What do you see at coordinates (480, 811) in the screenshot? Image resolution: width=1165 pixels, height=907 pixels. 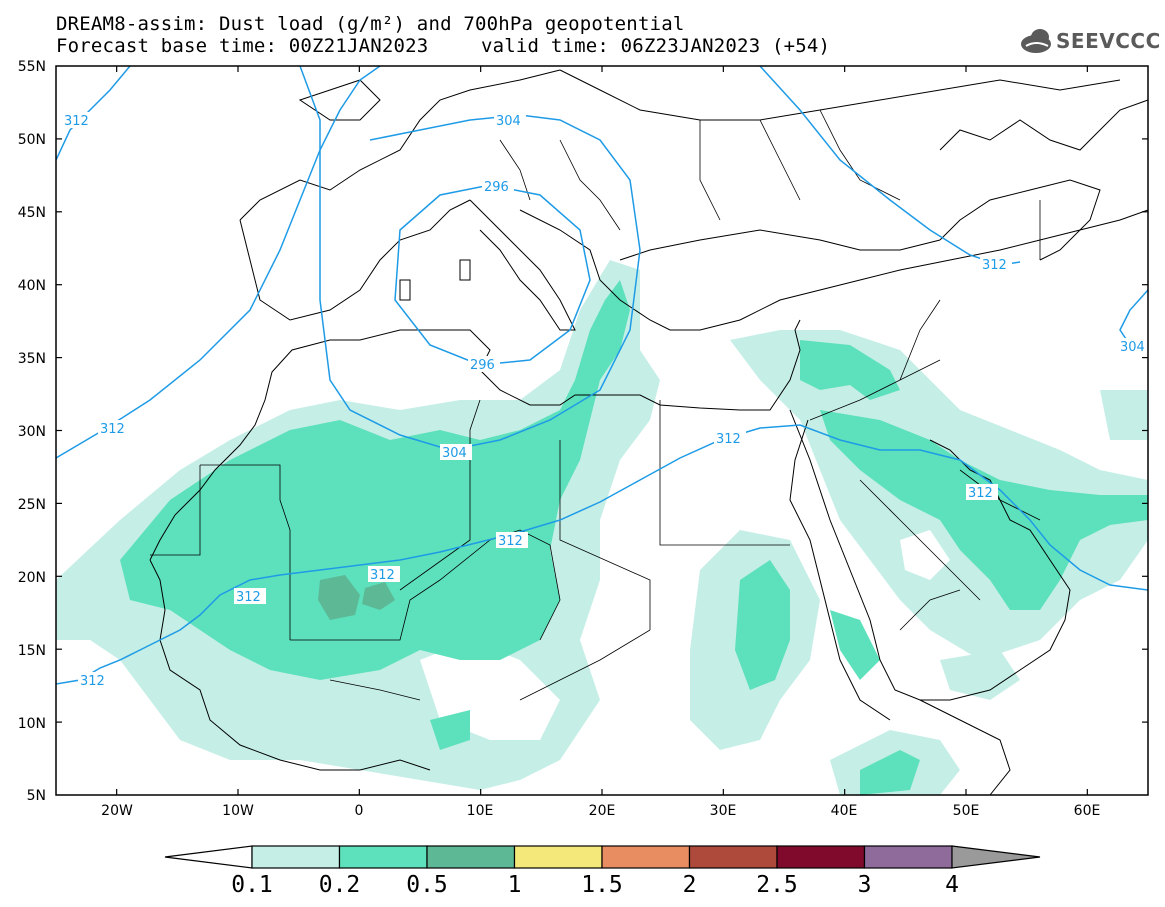 I see `lon-label: 10E` at bounding box center [480, 811].